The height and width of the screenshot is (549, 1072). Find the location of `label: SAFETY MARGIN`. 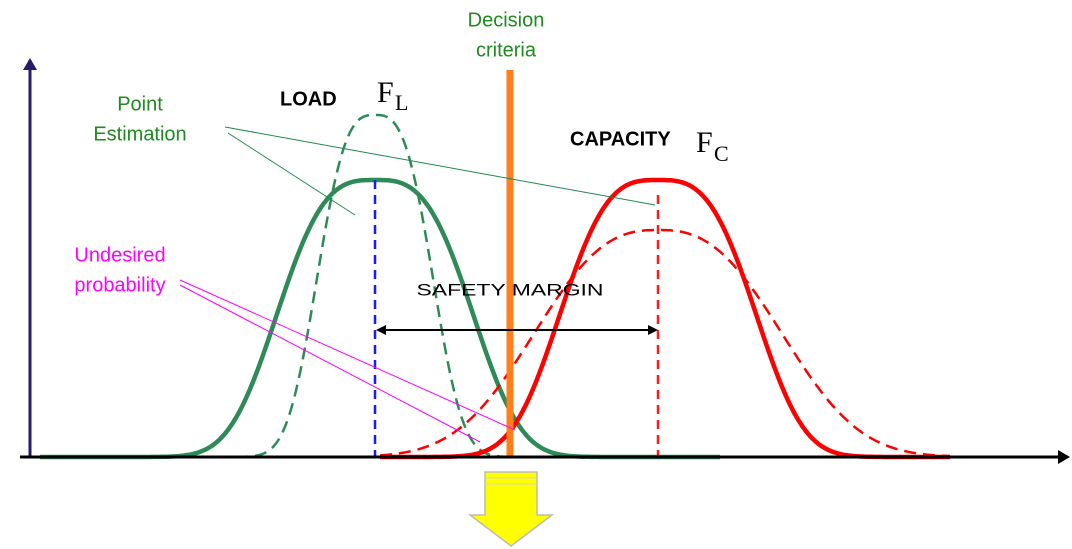

label: SAFETY MARGIN is located at coordinates (510, 289).